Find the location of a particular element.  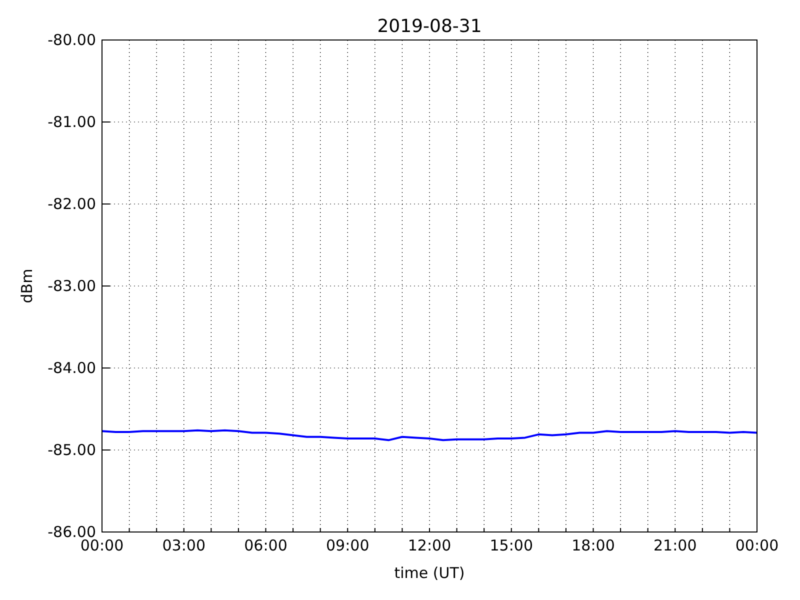

chart-title: 2019-08-31 is located at coordinates (429, 26).